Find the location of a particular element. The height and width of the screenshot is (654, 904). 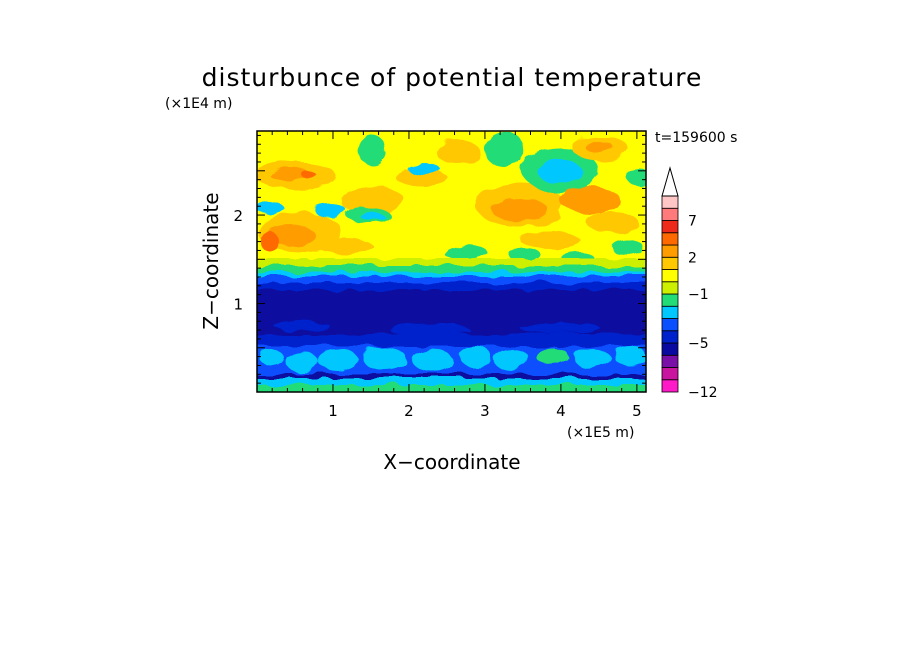

colorbar: 7 2 −1 −5 −12 is located at coordinates (689, 283).